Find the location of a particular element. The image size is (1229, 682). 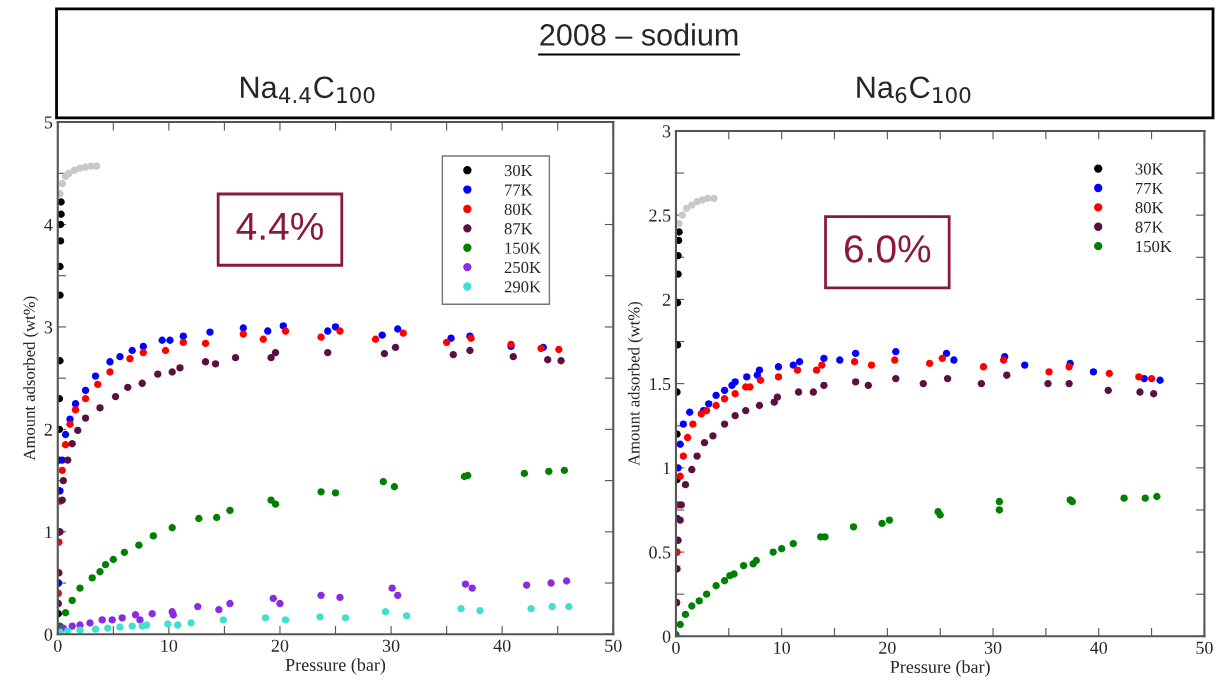

legend-label: 250K is located at coordinates (522, 267).